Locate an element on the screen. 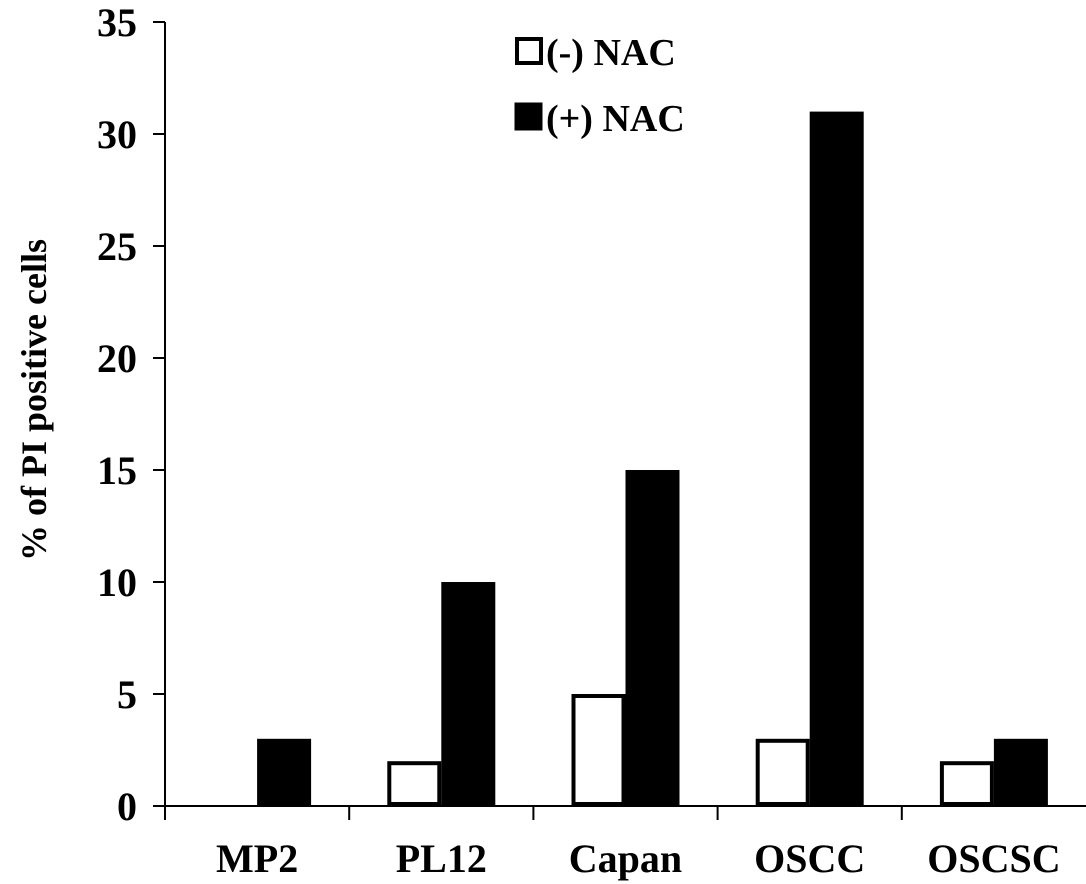 This screenshot has width=1086, height=884. x-category-label: OSCC is located at coordinates (809, 858).